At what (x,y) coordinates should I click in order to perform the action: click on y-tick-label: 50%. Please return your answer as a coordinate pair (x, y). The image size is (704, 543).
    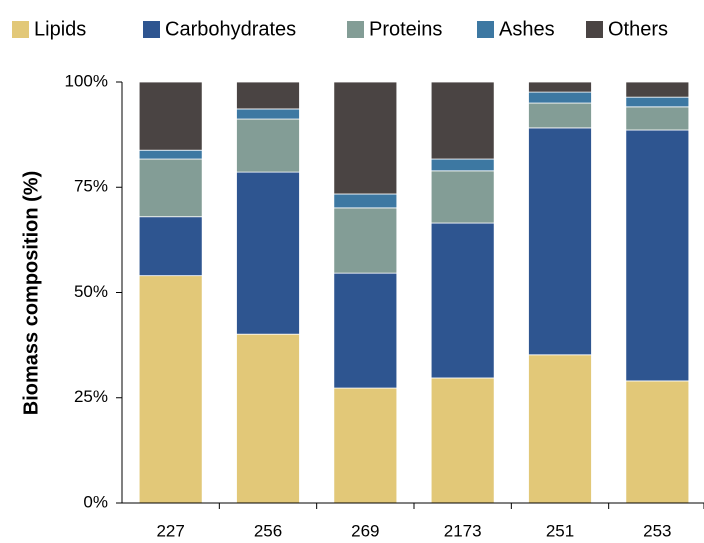
    Looking at the image, I should click on (91, 291).